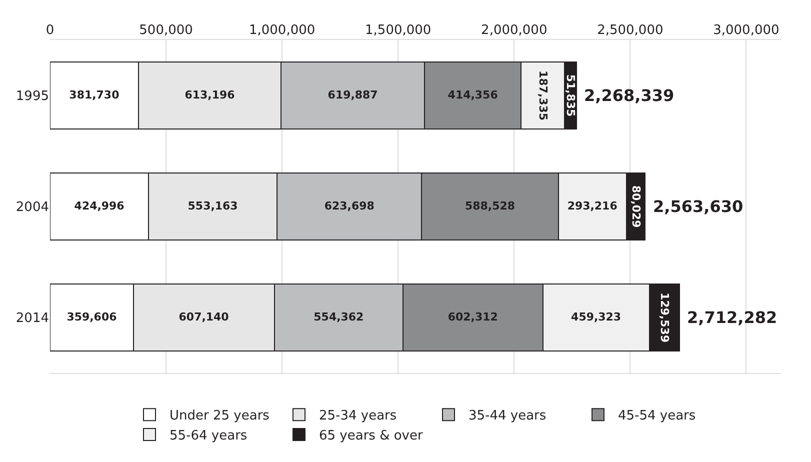 The image size is (811, 462). I want to click on x-tick-label: 500,000, so click(166, 30).